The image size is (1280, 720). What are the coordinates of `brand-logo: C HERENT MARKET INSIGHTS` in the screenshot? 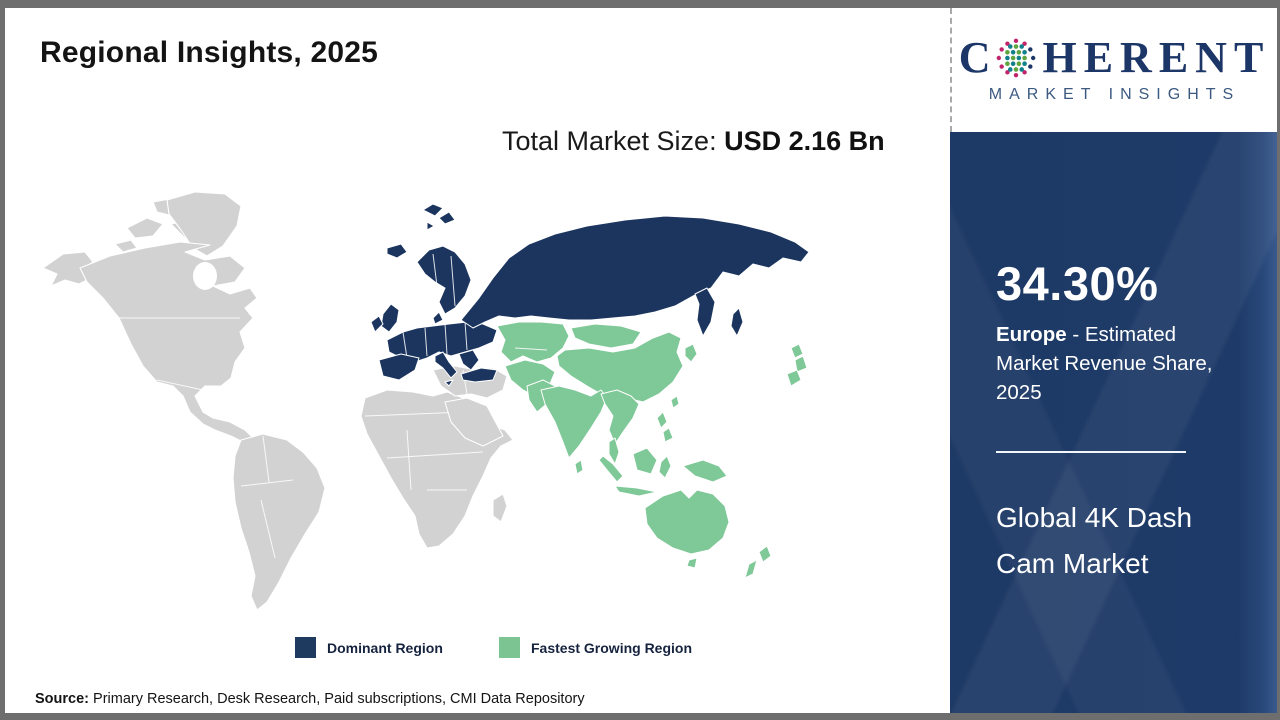 It's located at (1113, 70).